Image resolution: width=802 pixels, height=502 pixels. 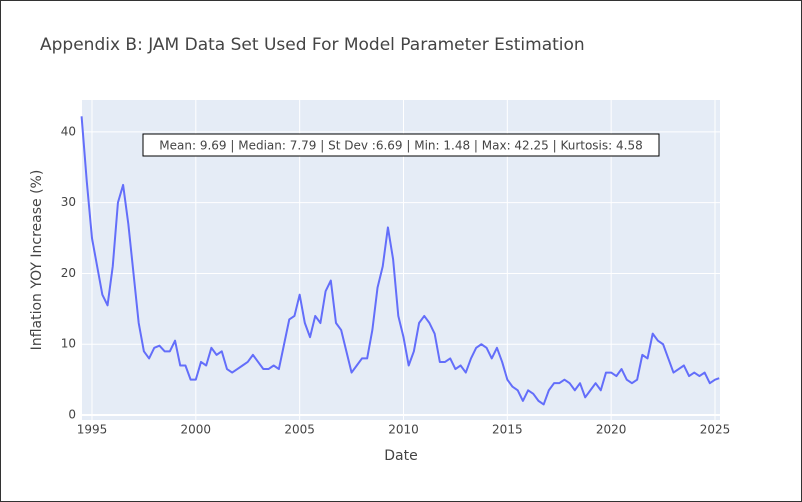 What do you see at coordinates (68, 131) in the screenshot?
I see `y-tick-label: 40` at bounding box center [68, 131].